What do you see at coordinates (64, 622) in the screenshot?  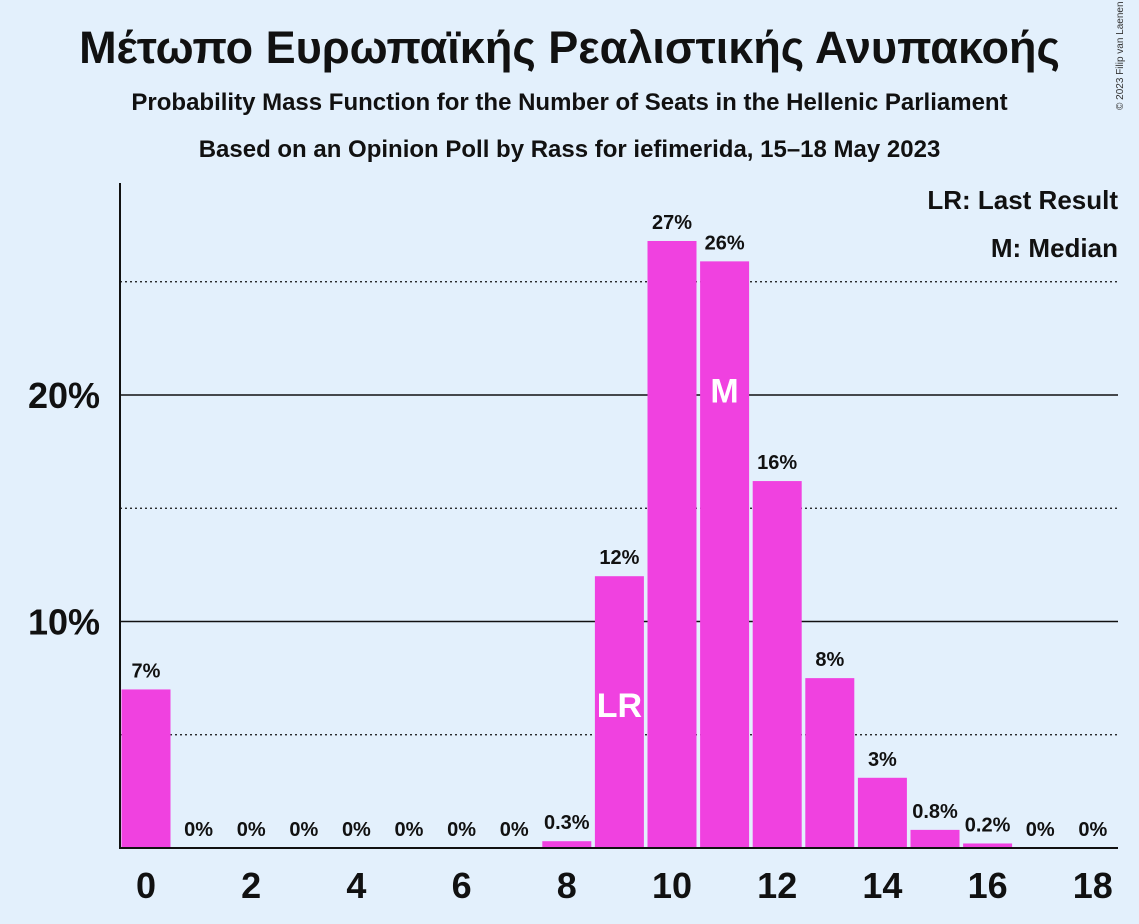 I see `y-tick-label: 10%` at bounding box center [64, 622].